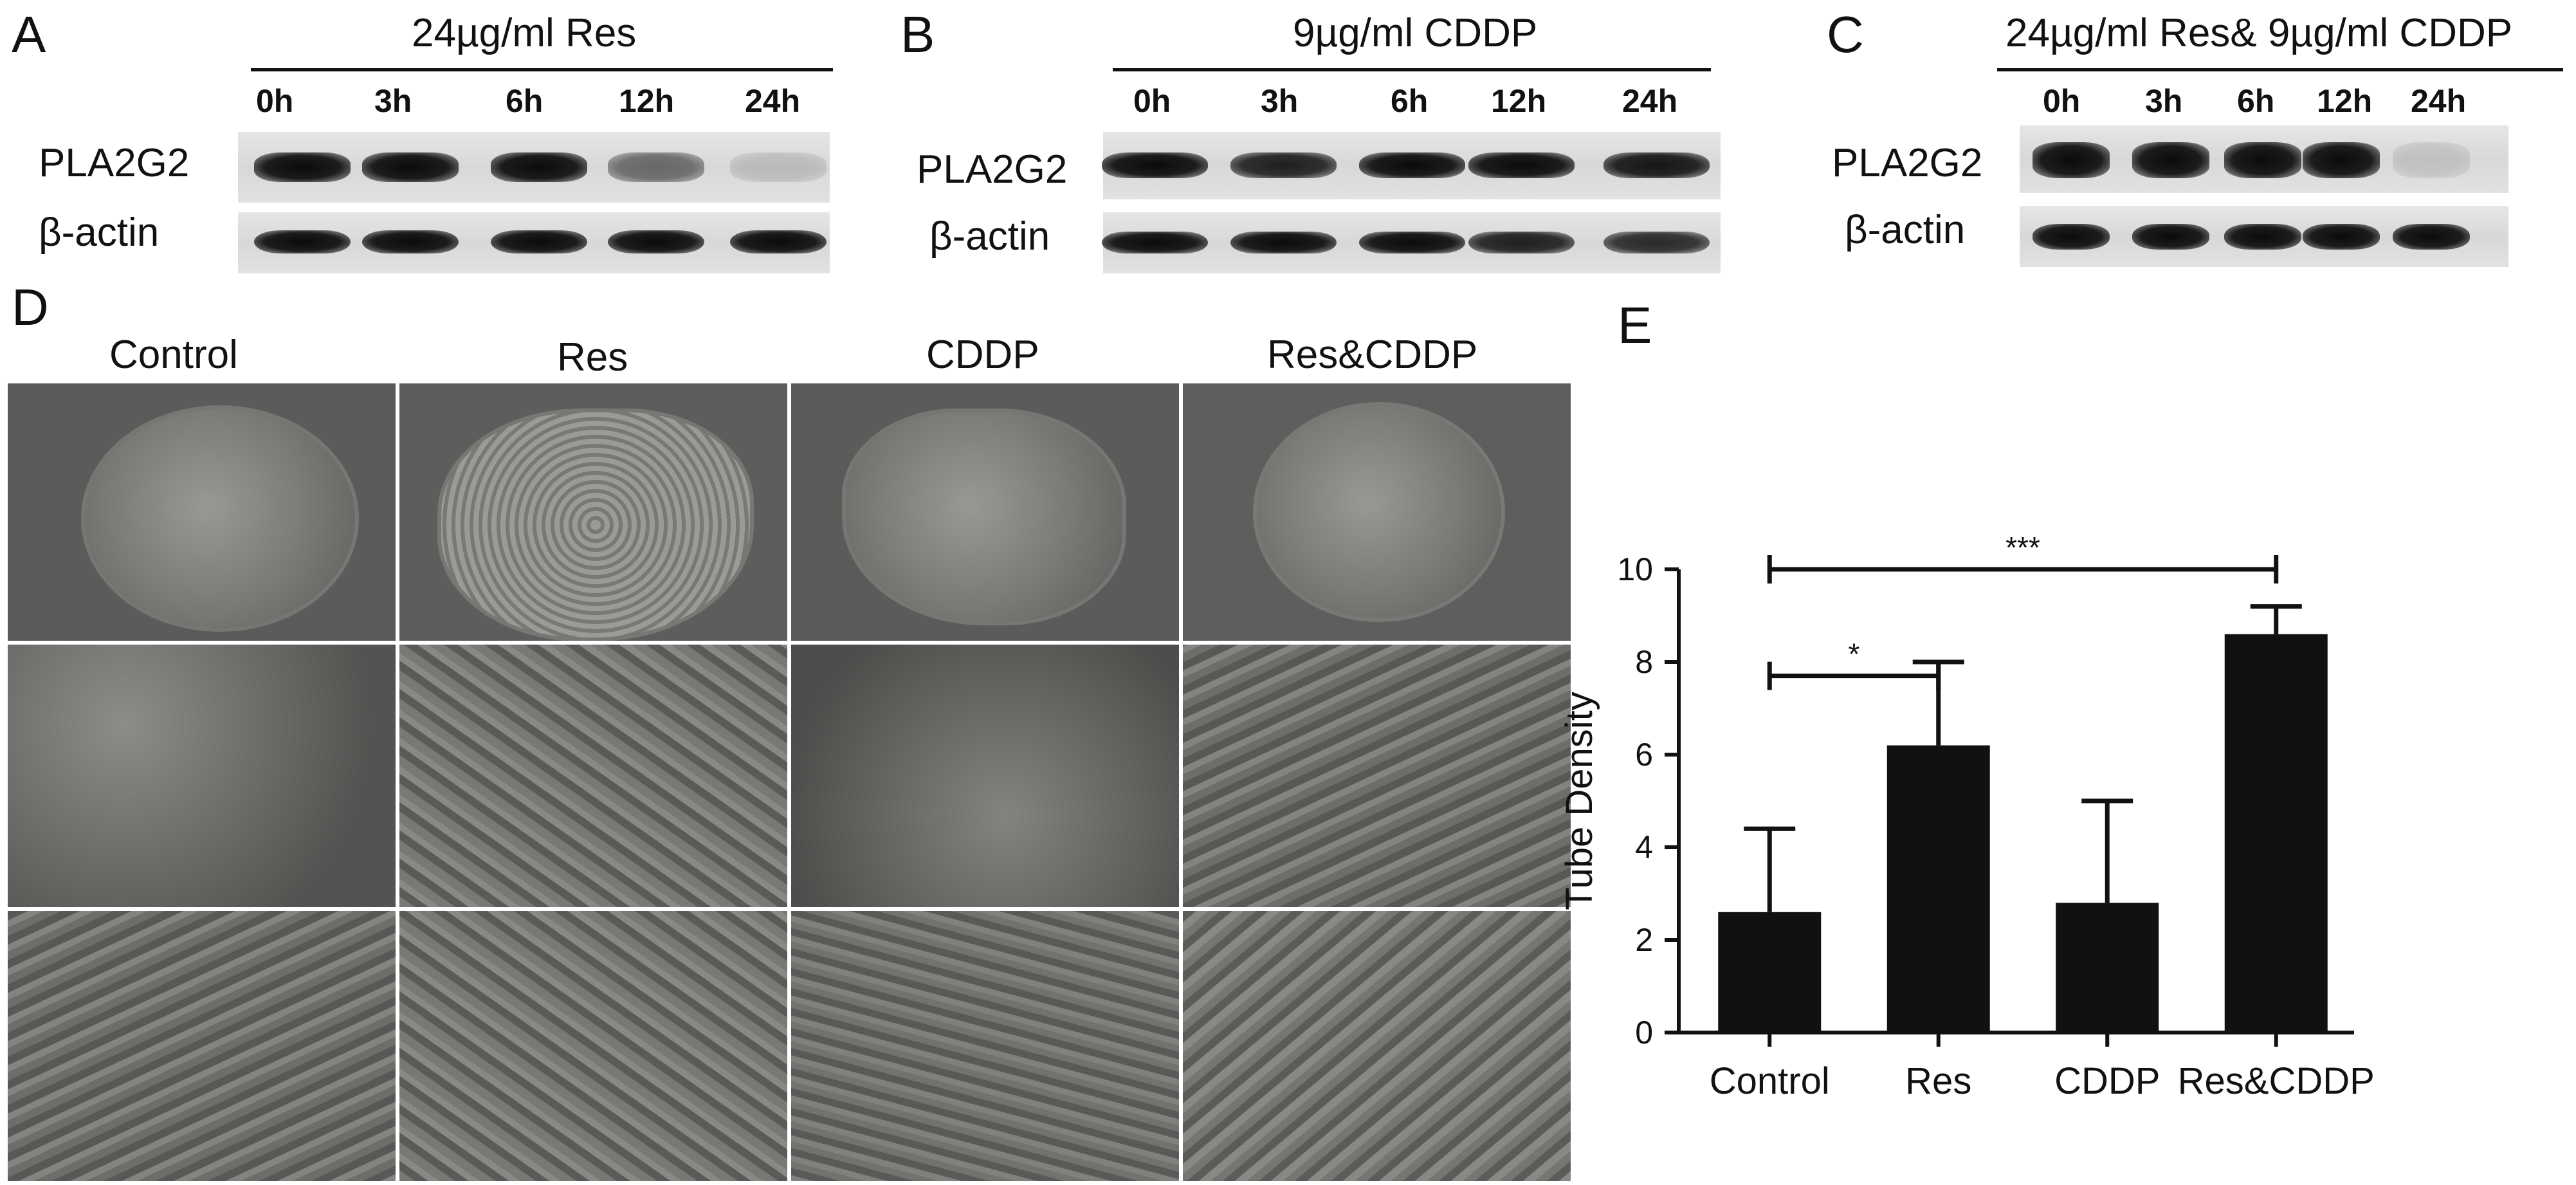 This screenshot has width=2576, height=1185. I want to click on y-tick-label: 10, so click(1635, 569).